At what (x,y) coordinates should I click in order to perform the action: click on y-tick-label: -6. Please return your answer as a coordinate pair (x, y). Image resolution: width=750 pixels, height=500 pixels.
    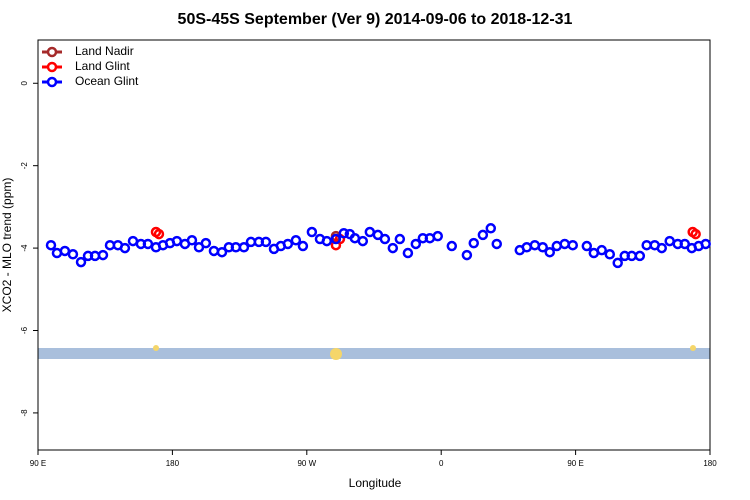
    Looking at the image, I should click on (24, 330).